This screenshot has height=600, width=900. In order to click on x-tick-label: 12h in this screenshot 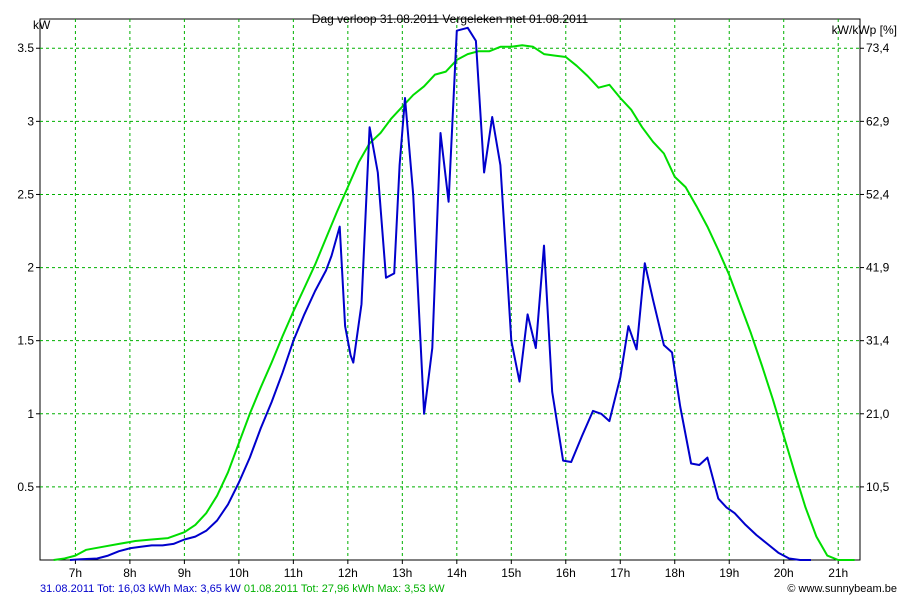, I will do `click(348, 573)`.